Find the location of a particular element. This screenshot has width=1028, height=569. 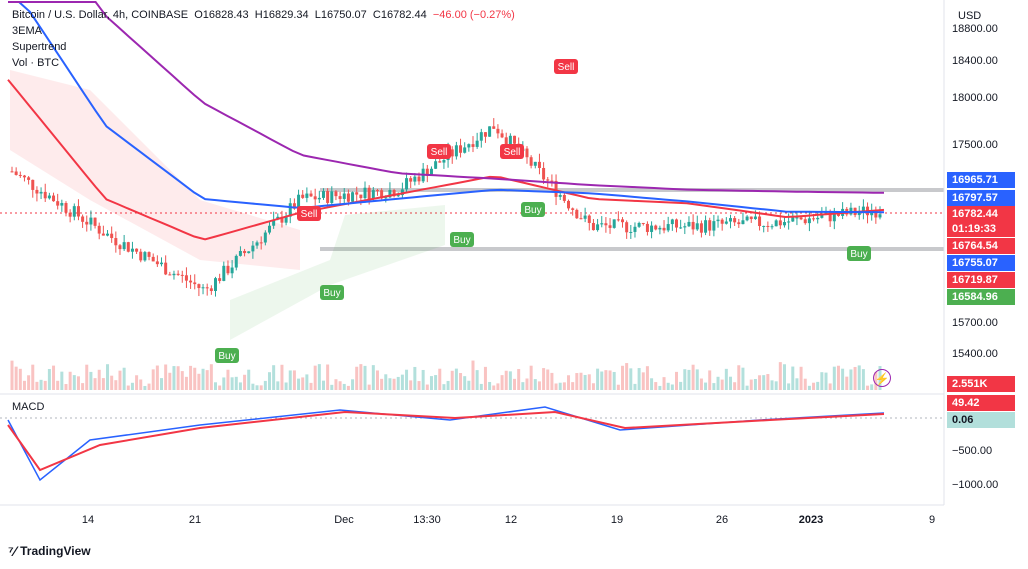

currency-label: USD is located at coordinates (970, 16).